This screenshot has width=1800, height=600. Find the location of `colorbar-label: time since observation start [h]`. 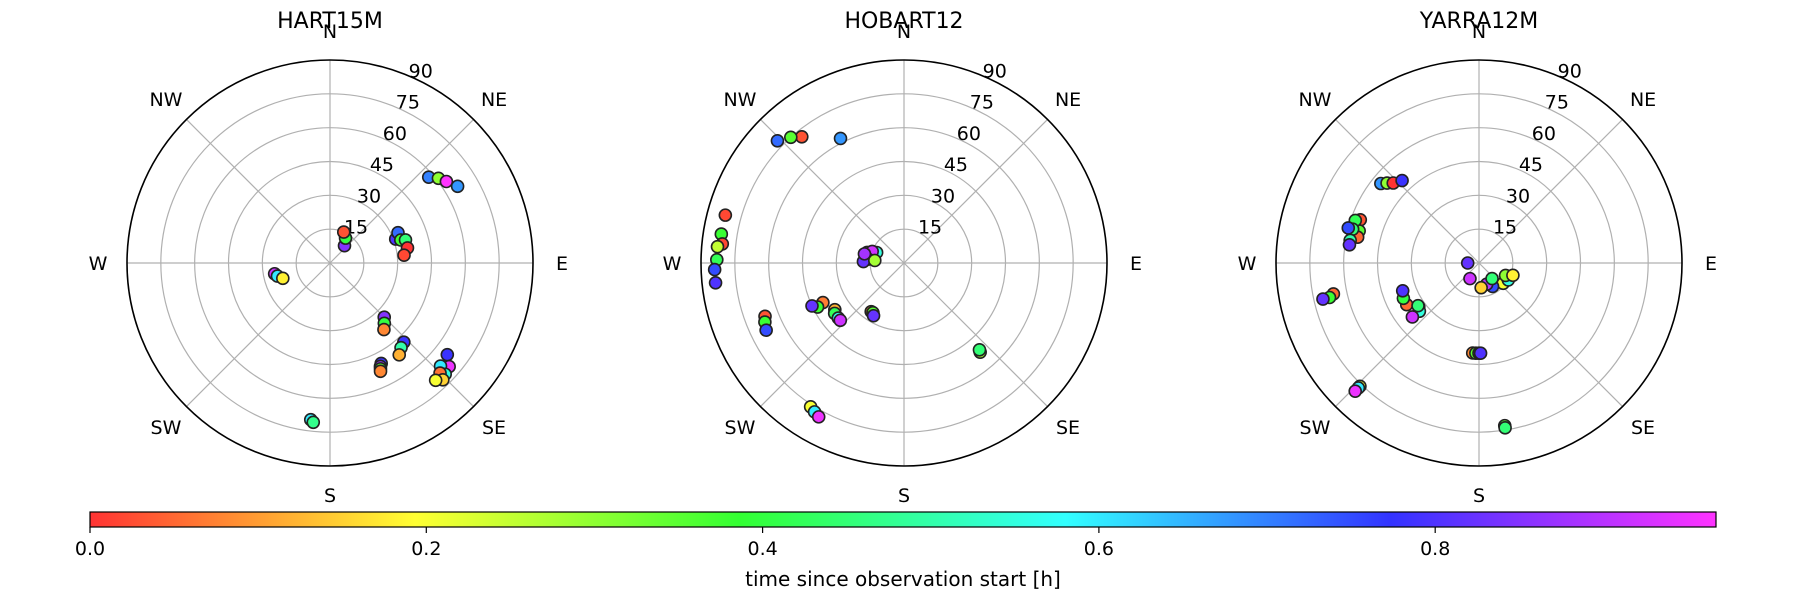

colorbar-label: time since observation start [h] is located at coordinates (903, 579).